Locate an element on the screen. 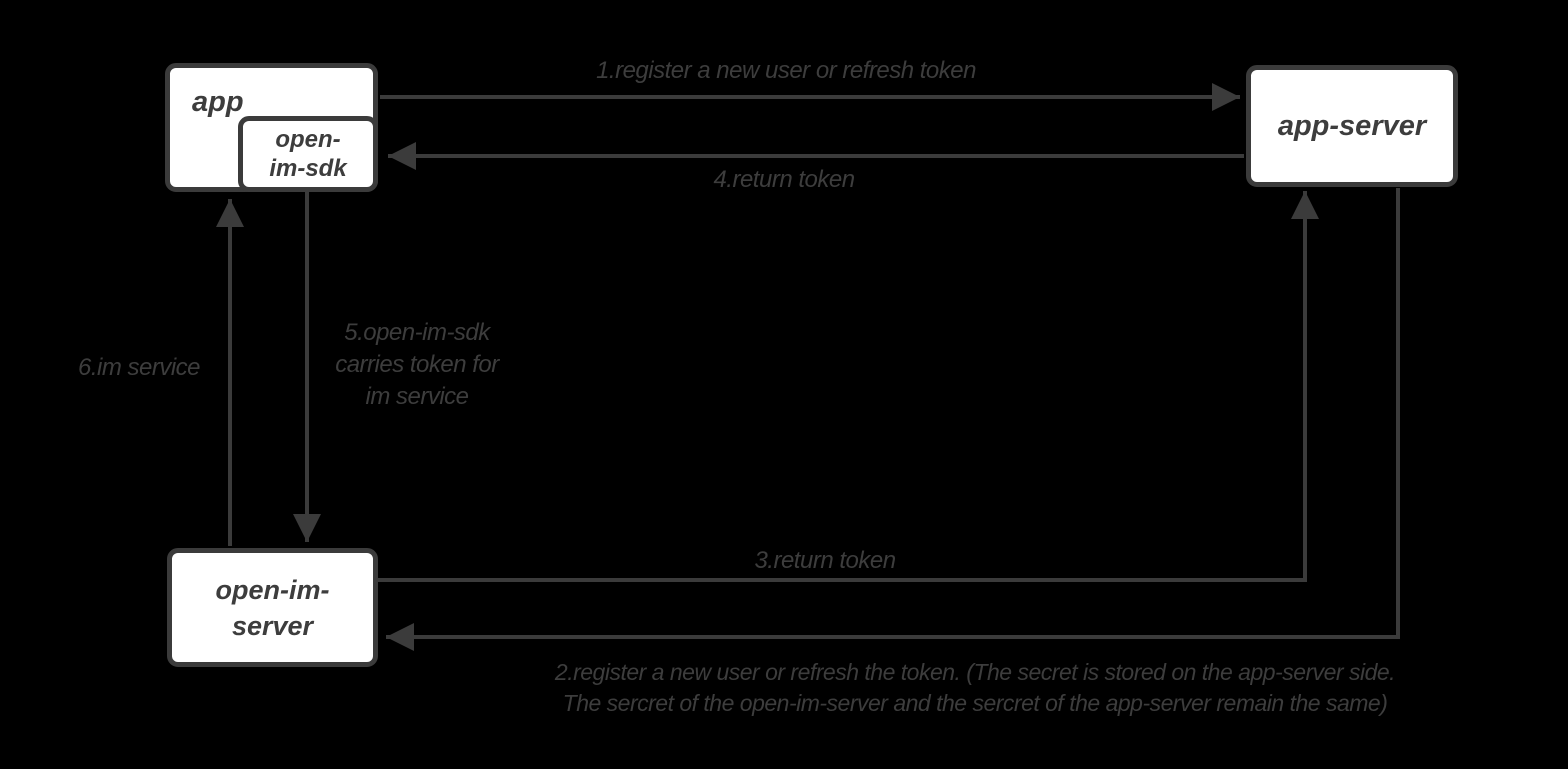 This screenshot has height=769, width=1568. node-open-im-sdk: open- im-sdk is located at coordinates (308, 154).